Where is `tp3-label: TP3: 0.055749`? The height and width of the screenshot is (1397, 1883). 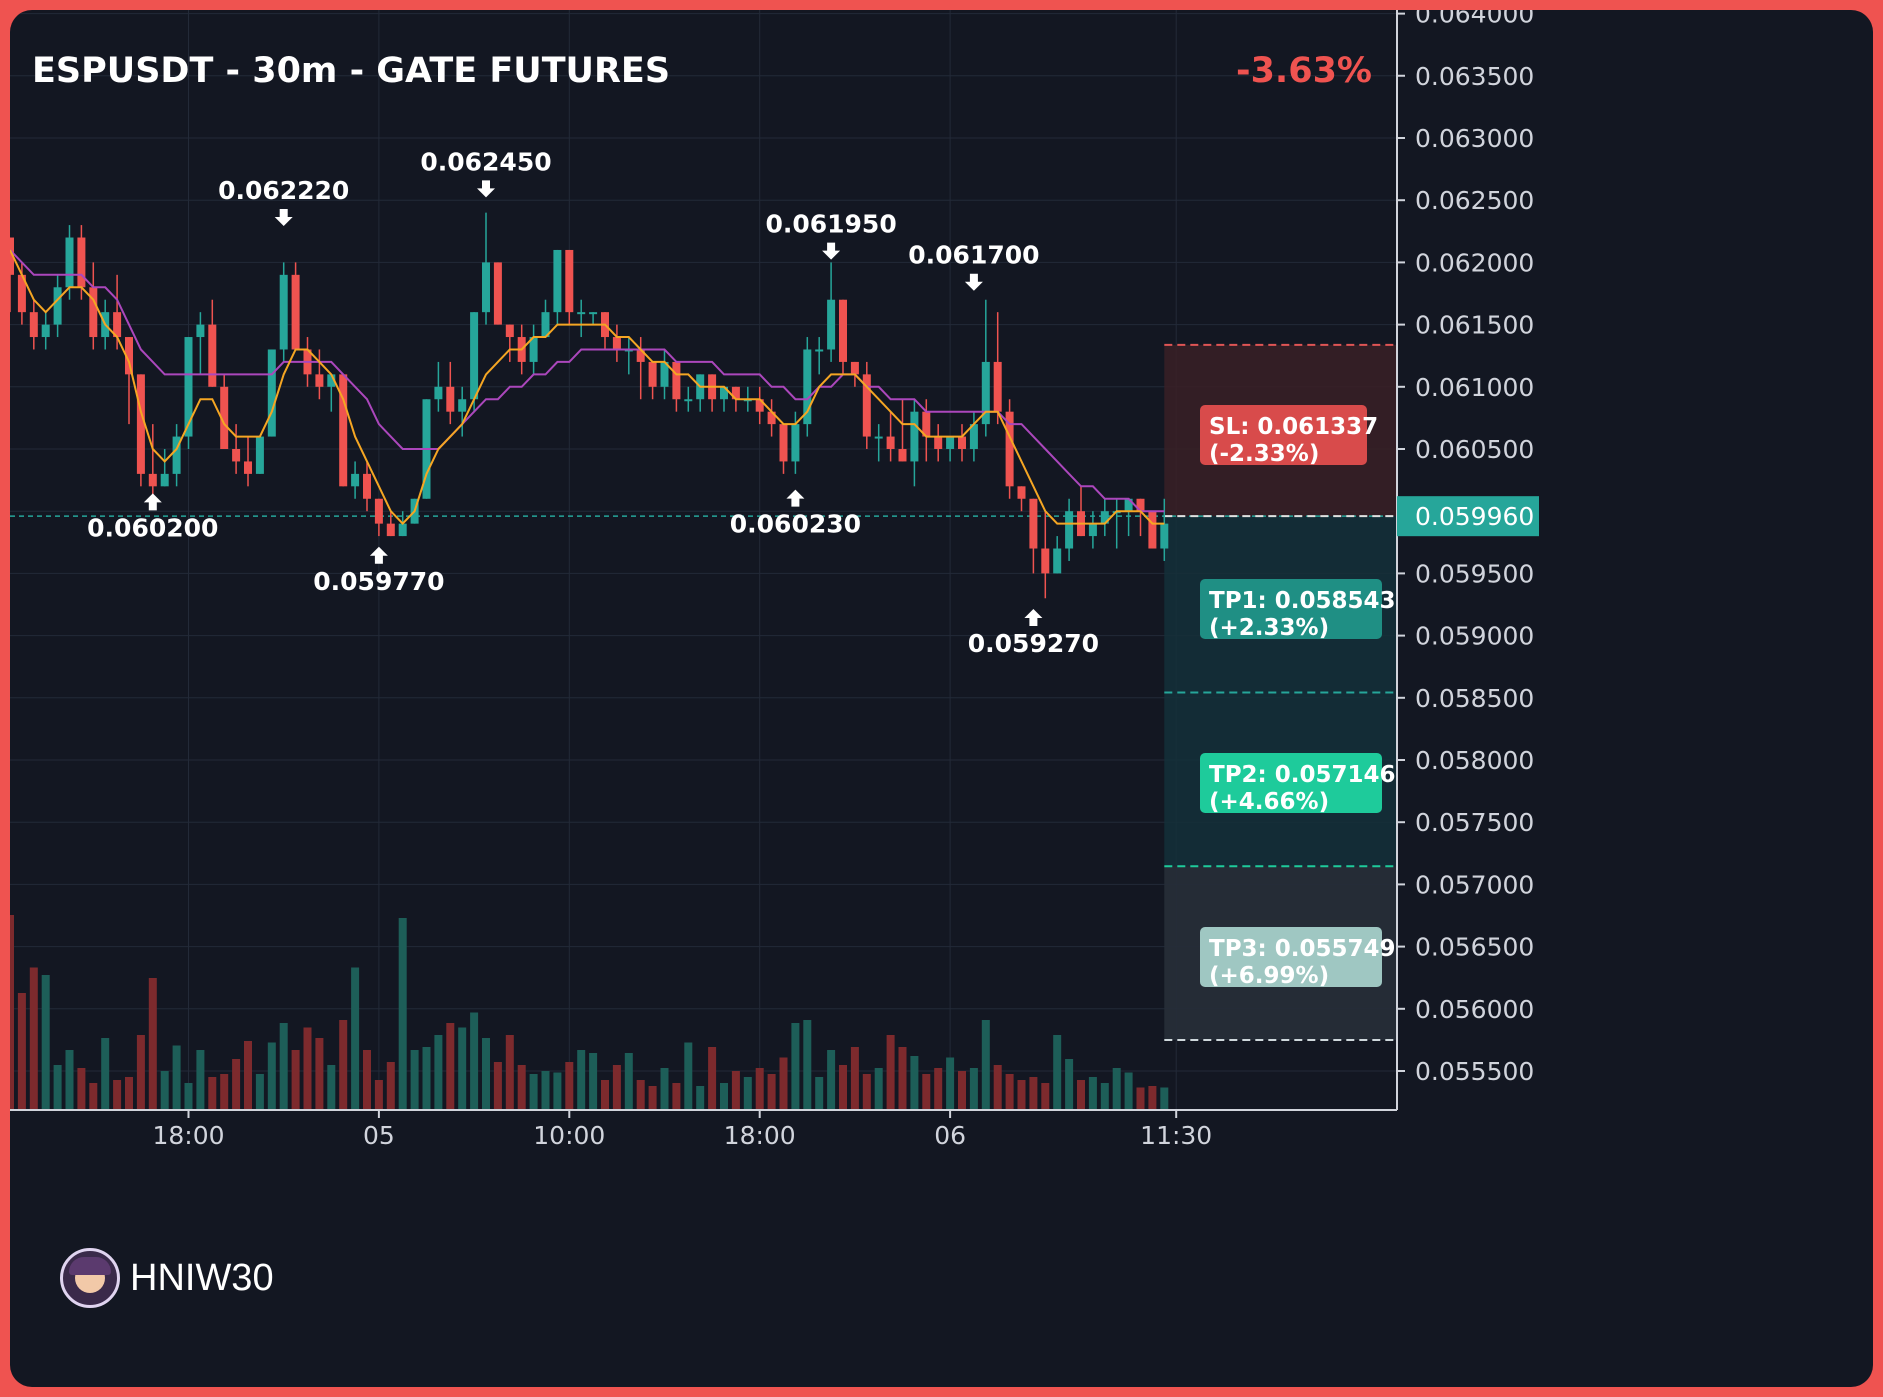
tp3-label: TP3: 0.055749 is located at coordinates (1302, 949).